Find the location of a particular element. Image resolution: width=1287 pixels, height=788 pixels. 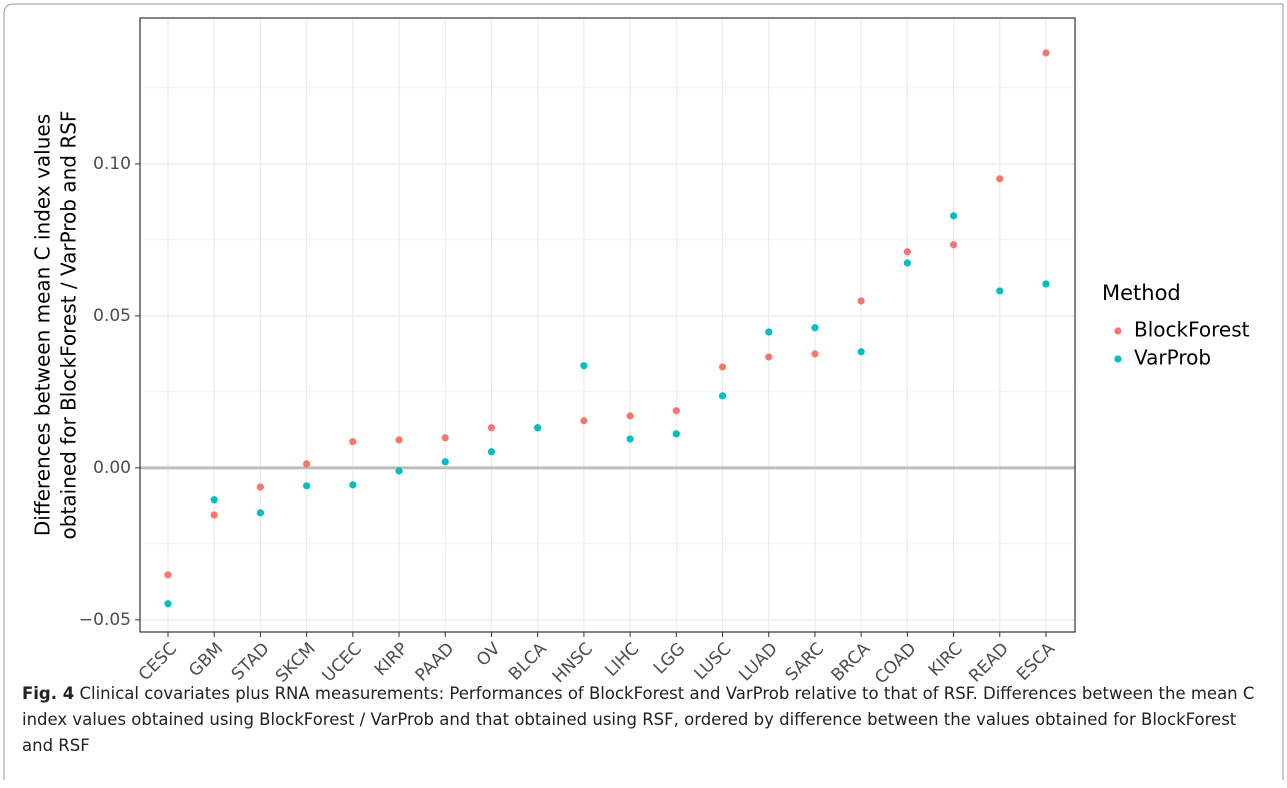

x-tick-label: LUAD is located at coordinates (758, 662).